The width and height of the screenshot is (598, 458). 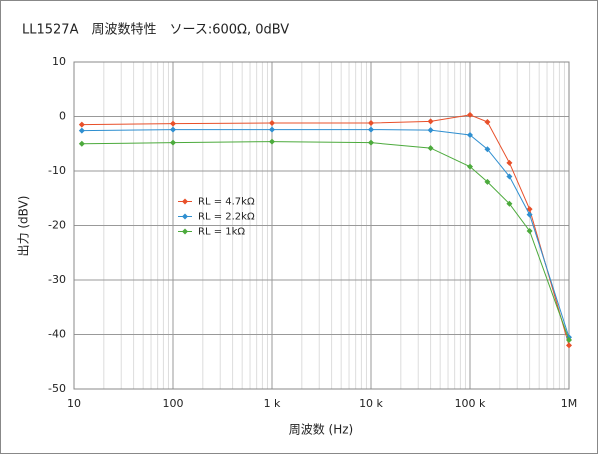 I want to click on x-tick-label: 1M, so click(x=569, y=403).